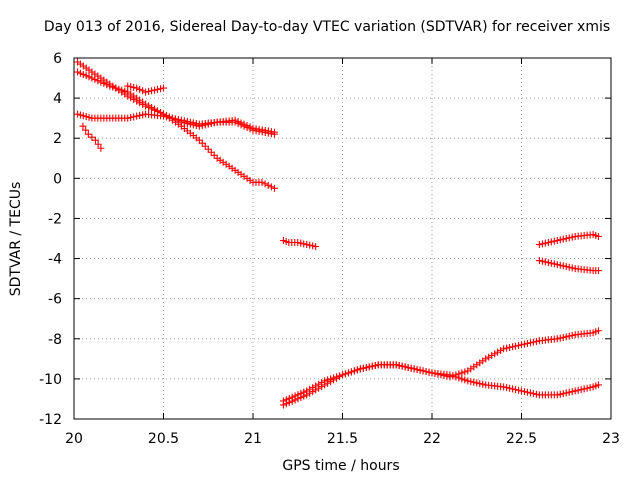 The image size is (640, 485). I want to click on x-tick-label: 23, so click(611, 439).